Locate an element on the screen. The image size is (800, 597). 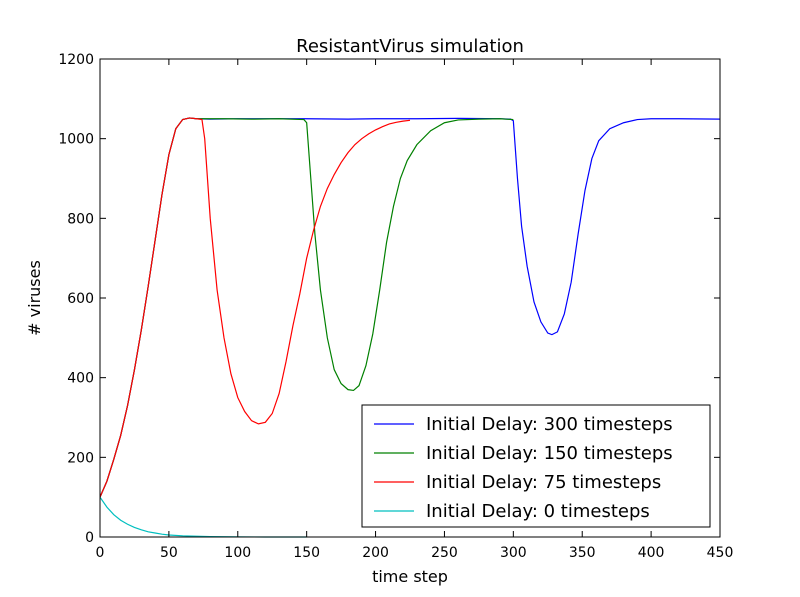
legend-label-1: Initial Delay: 150 timesteps is located at coordinates (549, 453).